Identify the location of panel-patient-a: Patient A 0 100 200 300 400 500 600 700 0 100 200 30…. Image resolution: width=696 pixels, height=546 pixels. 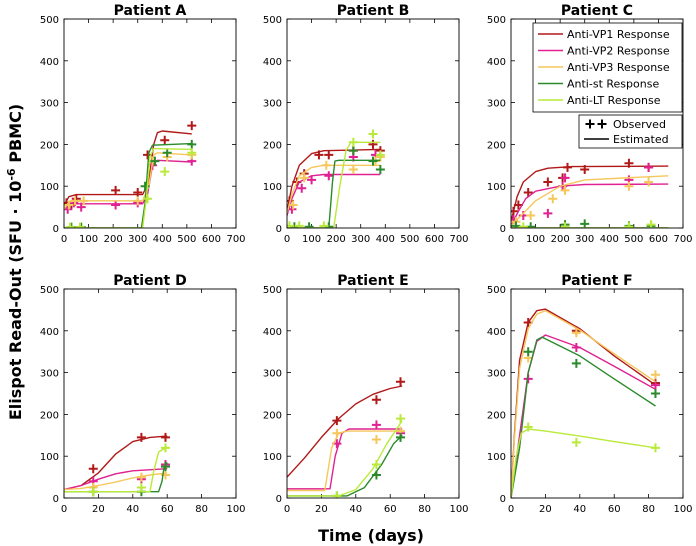
(143, 124).